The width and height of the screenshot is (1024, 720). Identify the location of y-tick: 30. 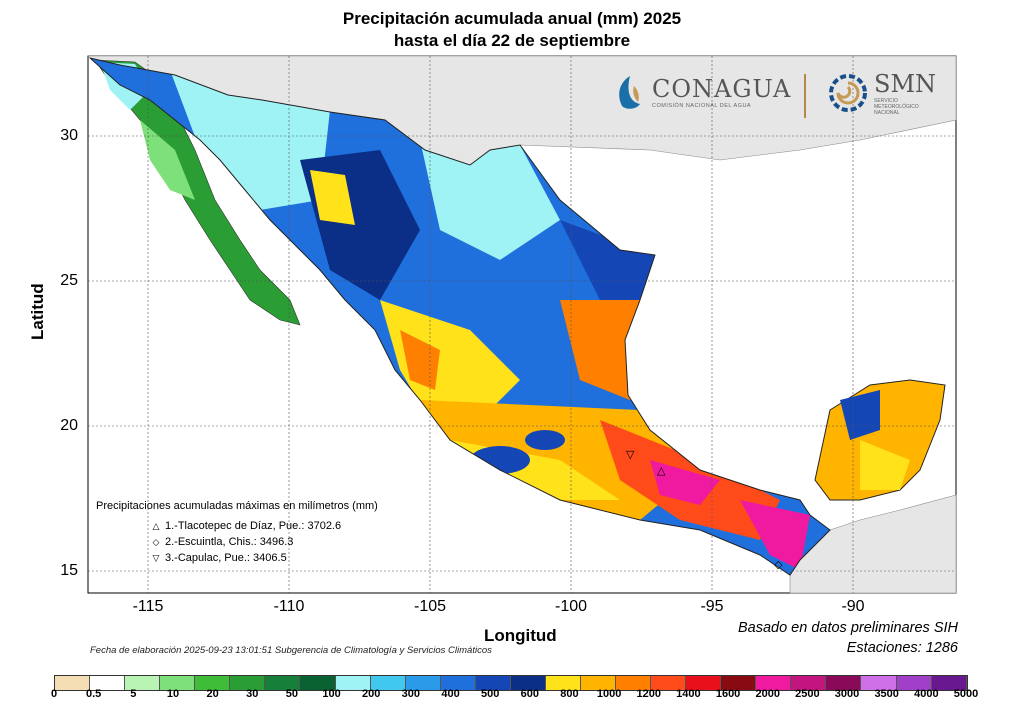
(69, 135).